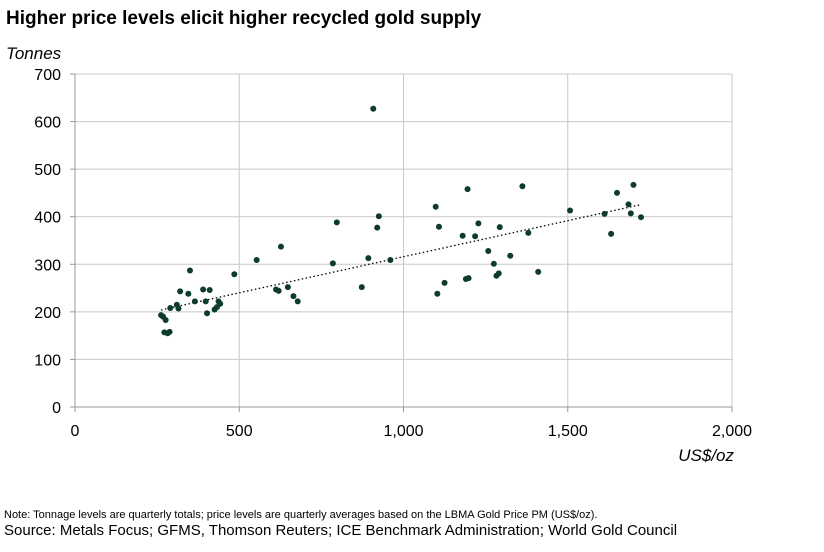 This screenshot has height=552, width=824. What do you see at coordinates (47, 170) in the screenshot?
I see `y-tick-label: 500` at bounding box center [47, 170].